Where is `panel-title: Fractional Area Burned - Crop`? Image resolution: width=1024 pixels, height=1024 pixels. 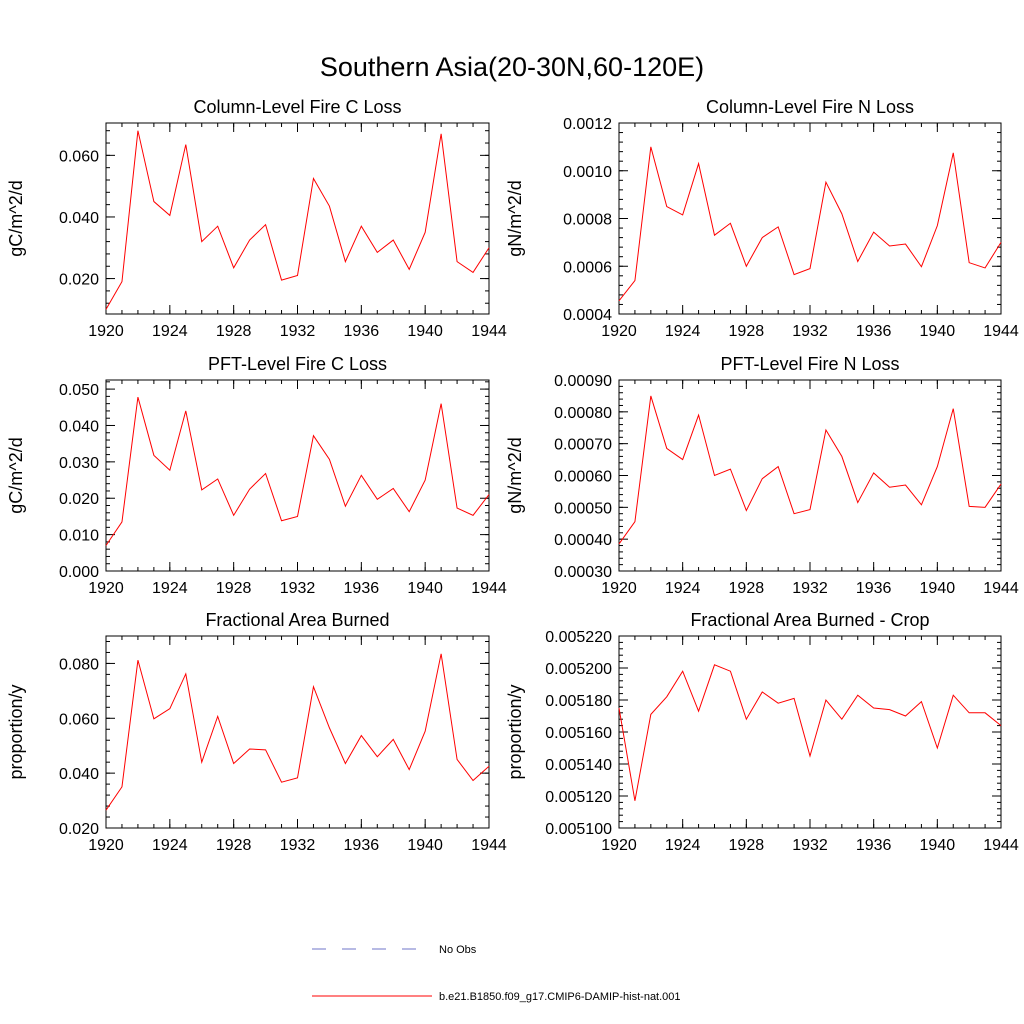 panel-title: Fractional Area Burned - Crop is located at coordinates (809, 620).